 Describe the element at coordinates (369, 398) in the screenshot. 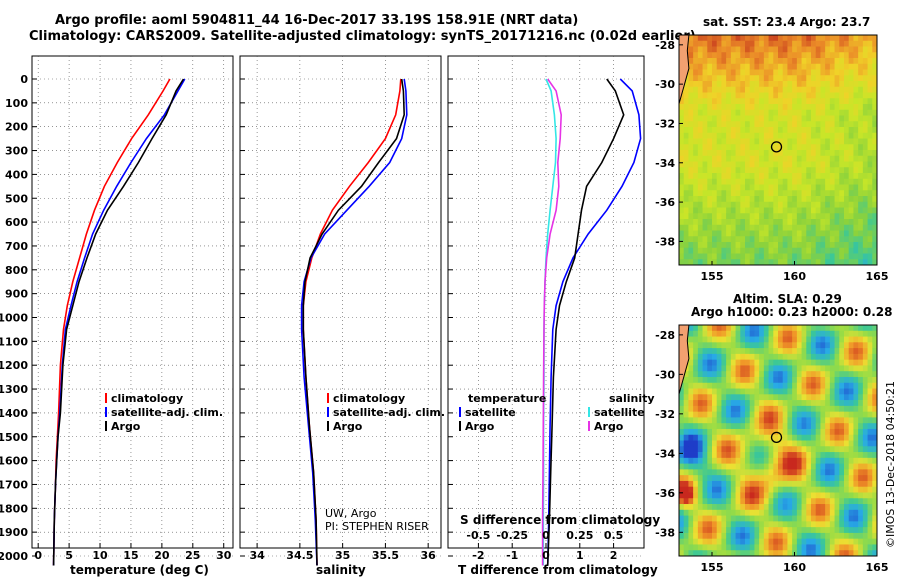

I see `sal-legend-entry: climatology` at that location.